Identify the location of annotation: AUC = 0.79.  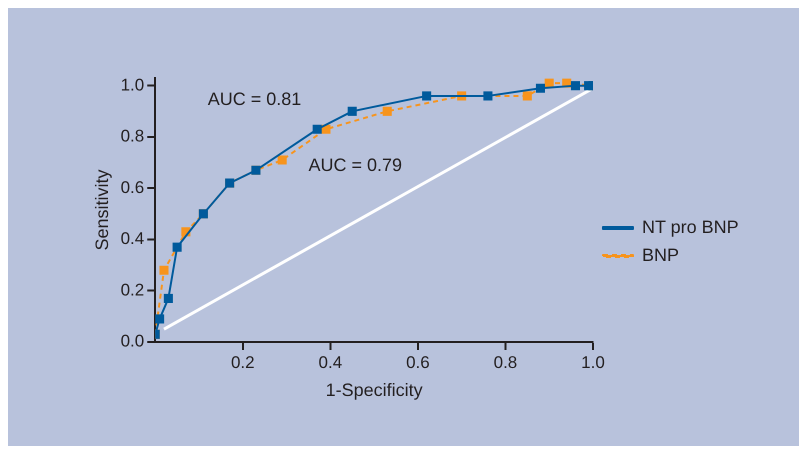
(355, 165).